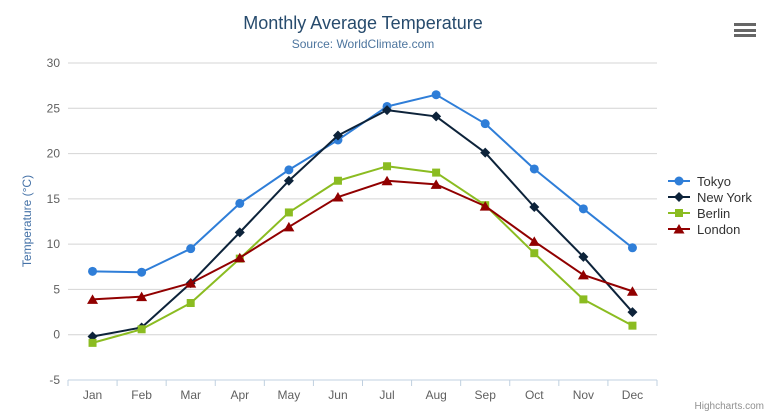 The image size is (769, 416). What do you see at coordinates (141, 395) in the screenshot?
I see `x-axis-tick-label: Feb` at bounding box center [141, 395].